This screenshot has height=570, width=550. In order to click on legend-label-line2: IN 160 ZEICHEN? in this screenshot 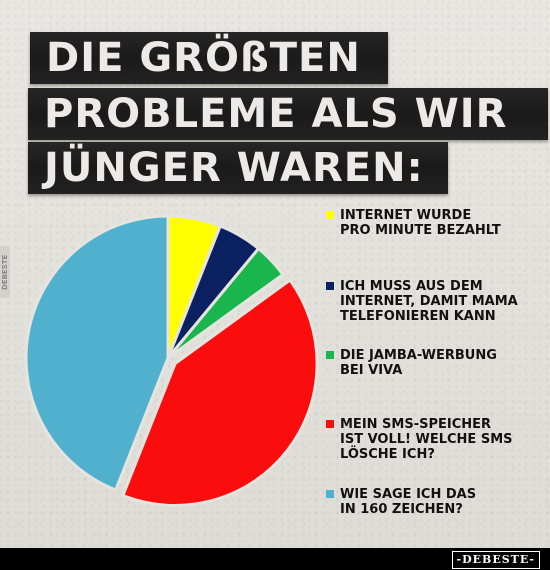, I will do `click(401, 509)`.